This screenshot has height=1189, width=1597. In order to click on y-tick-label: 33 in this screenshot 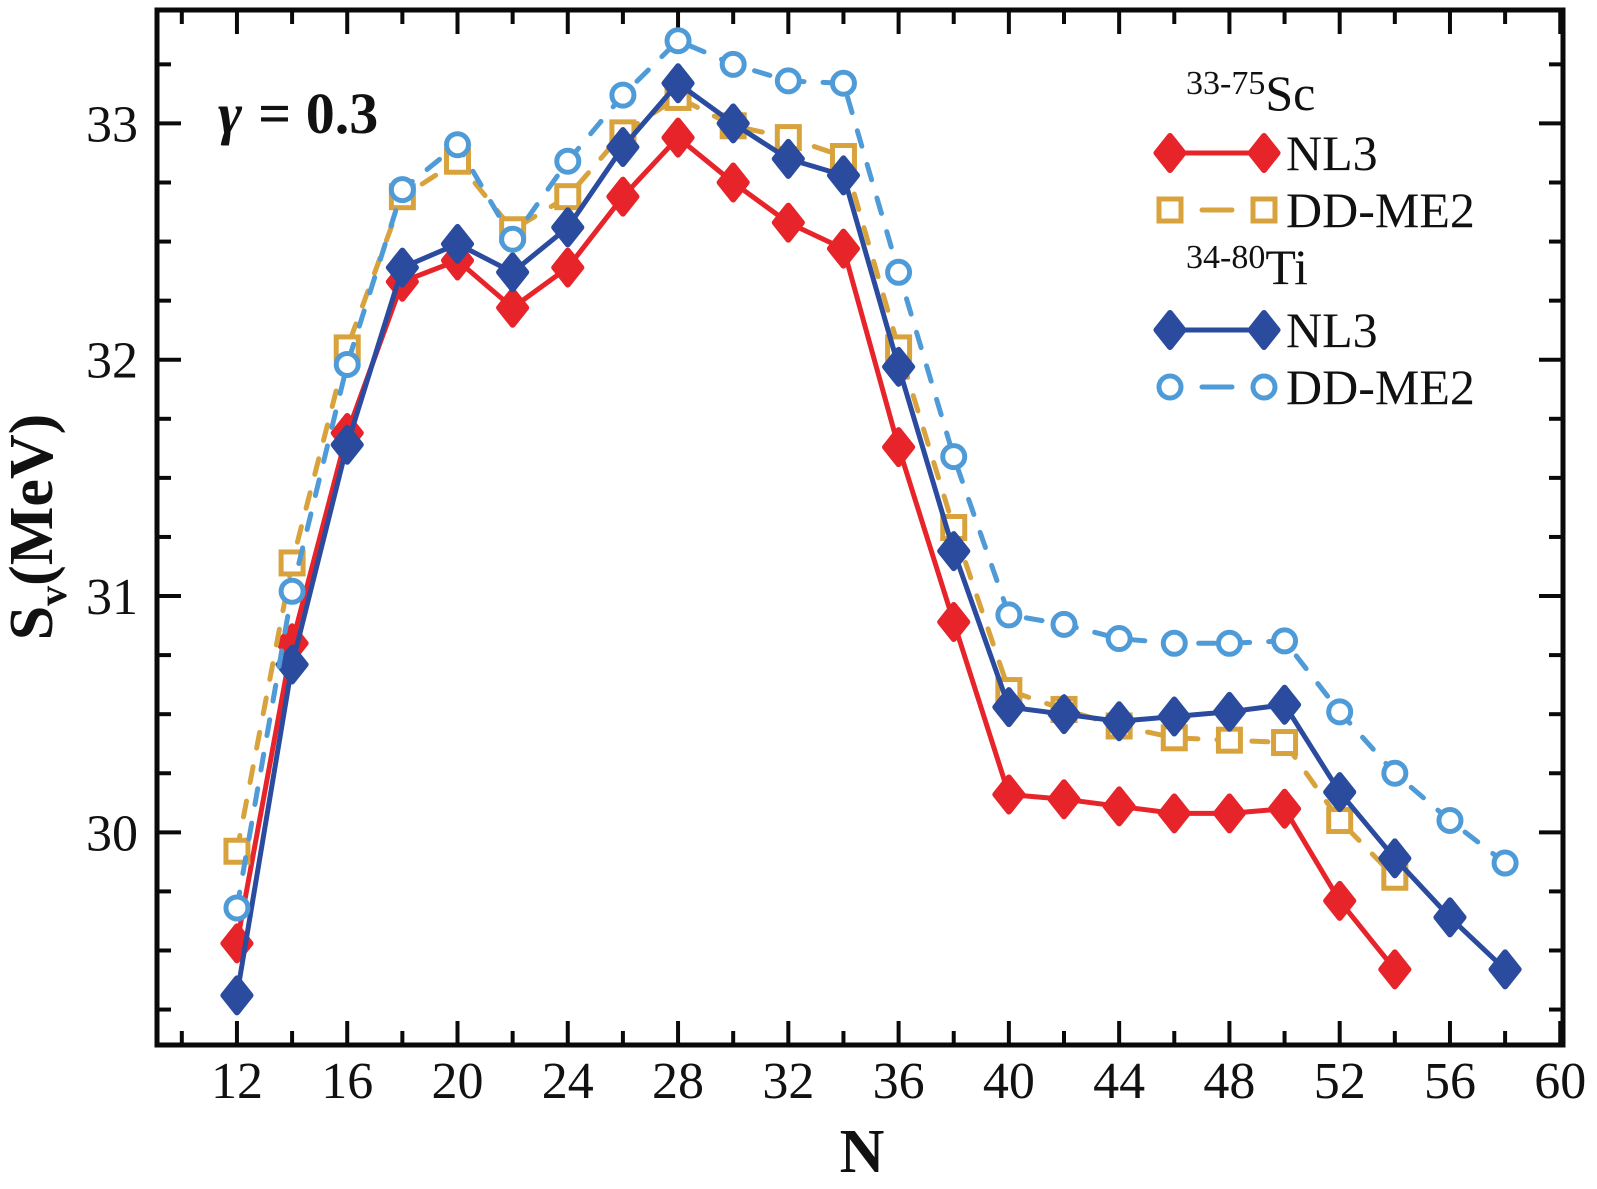, I will do `click(112, 124)`.